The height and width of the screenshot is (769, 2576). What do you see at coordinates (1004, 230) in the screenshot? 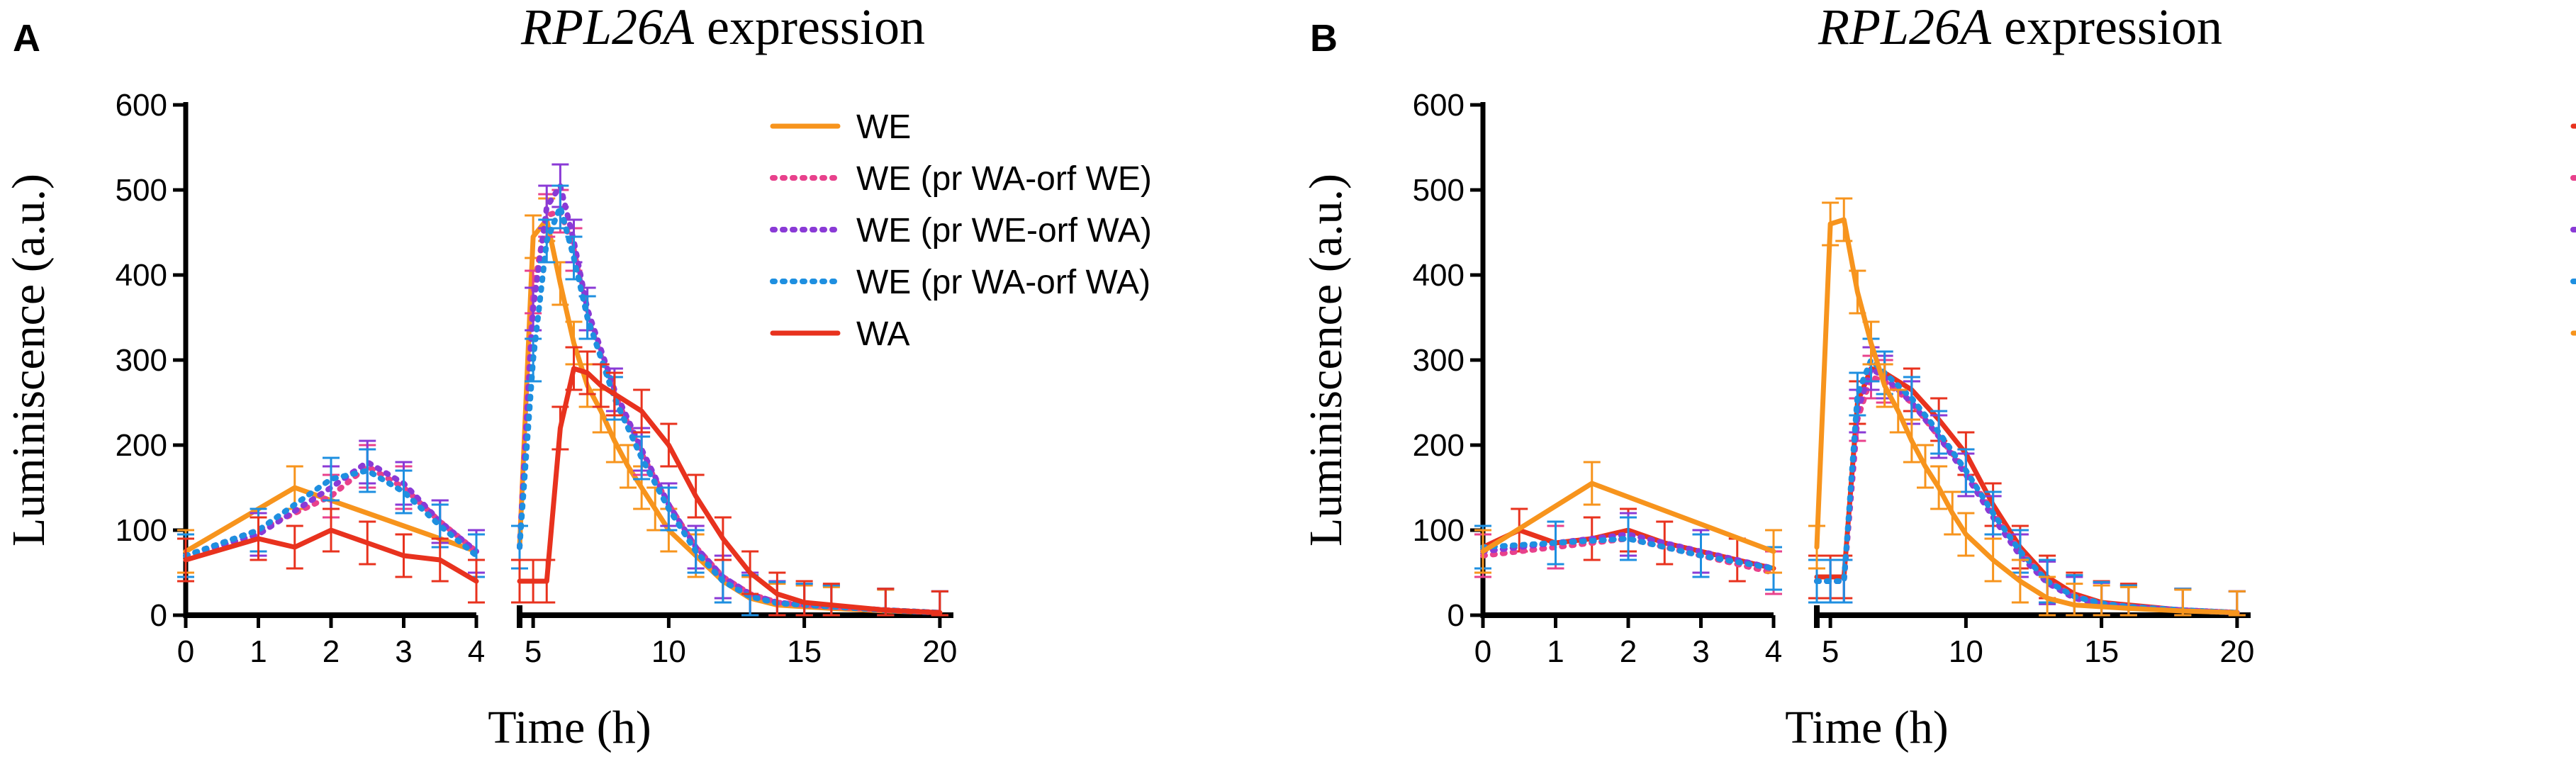
I see `legend-label: WE (pr WE-orf WA)` at bounding box center [1004, 230].